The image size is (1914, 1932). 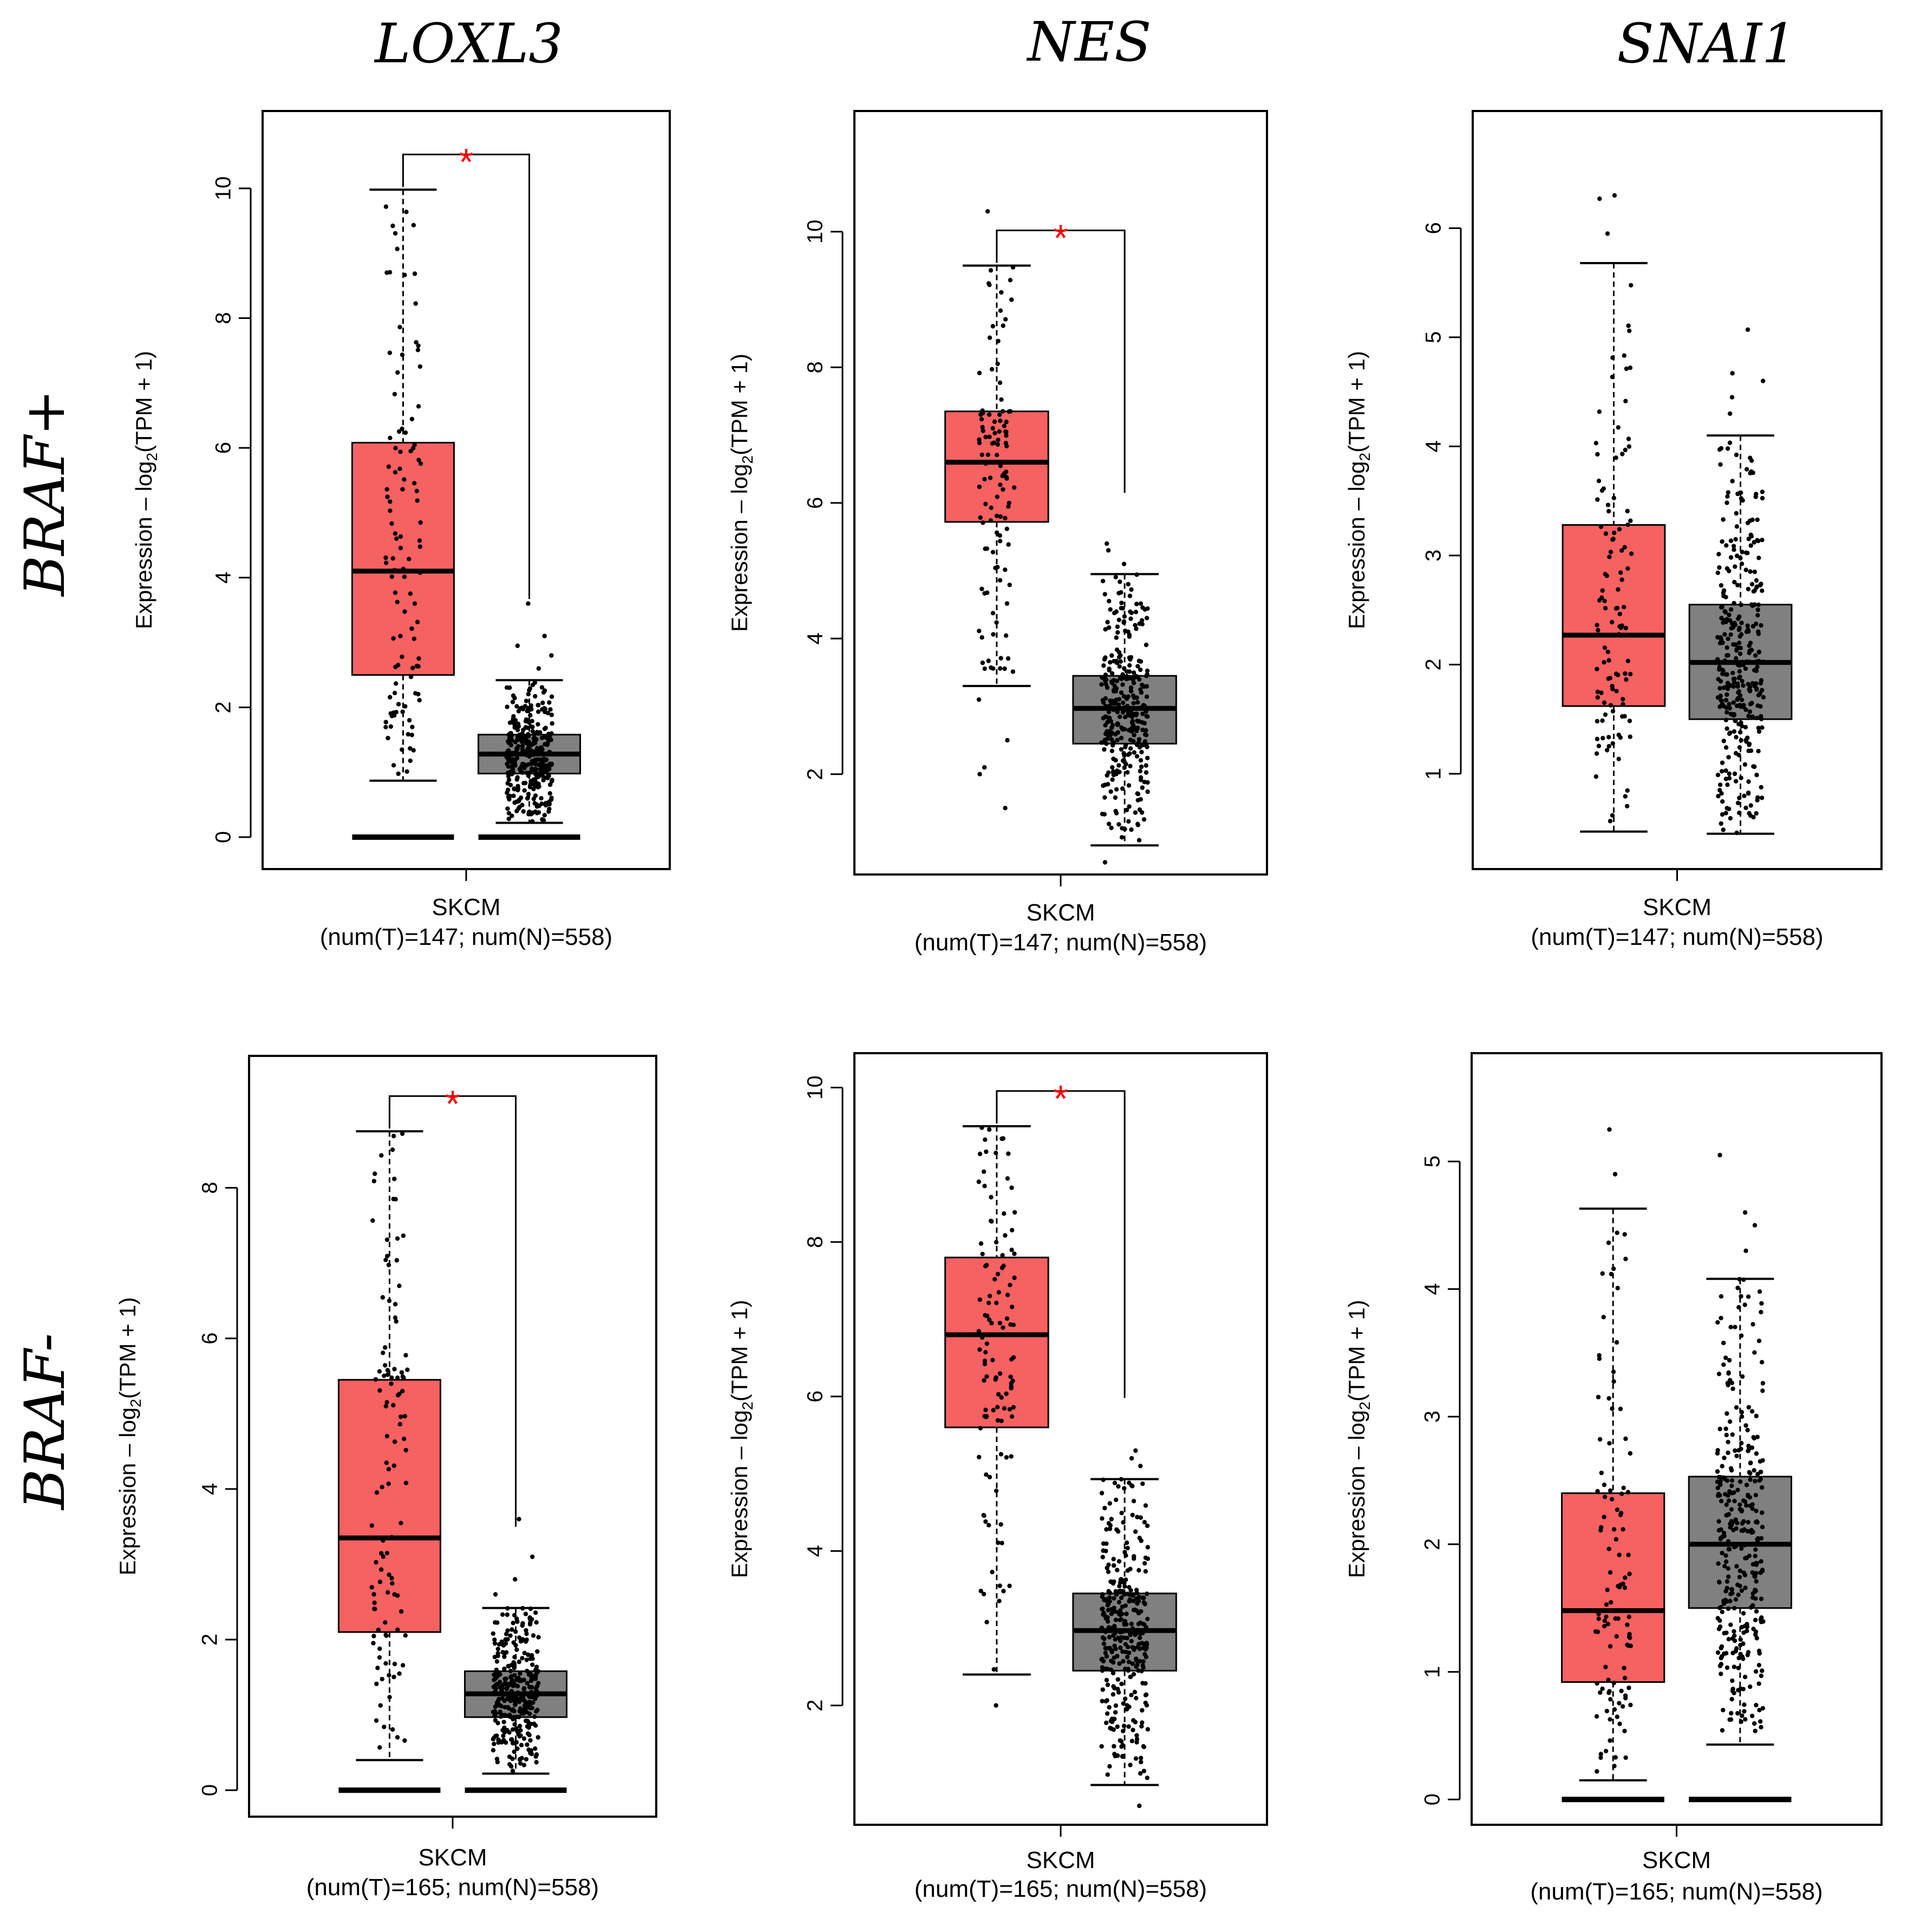 I want to click on column-title-loxl3: LOXL3, so click(x=468, y=43).